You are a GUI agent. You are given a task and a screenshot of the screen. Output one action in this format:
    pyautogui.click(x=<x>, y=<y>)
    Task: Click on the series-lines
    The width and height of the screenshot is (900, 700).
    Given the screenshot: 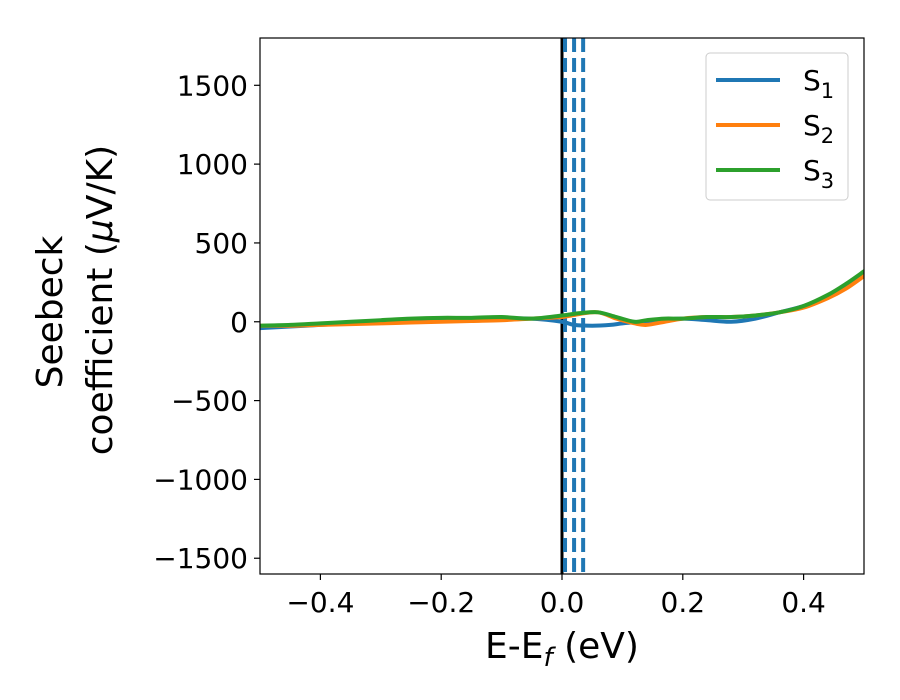 What is the action you would take?
    pyautogui.click(x=562, y=300)
    